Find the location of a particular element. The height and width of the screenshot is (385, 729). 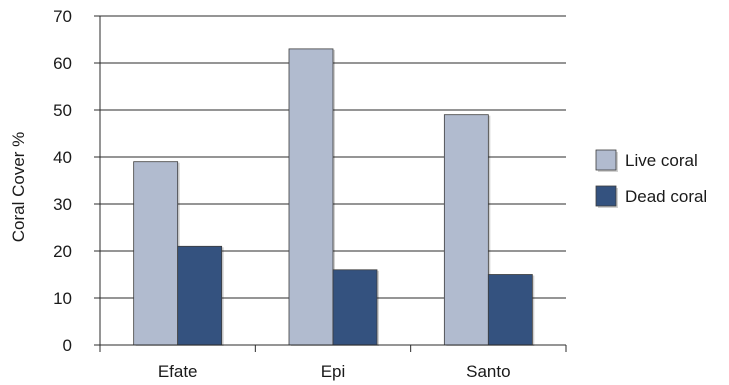

bar-live-coral-efate is located at coordinates (156, 253).